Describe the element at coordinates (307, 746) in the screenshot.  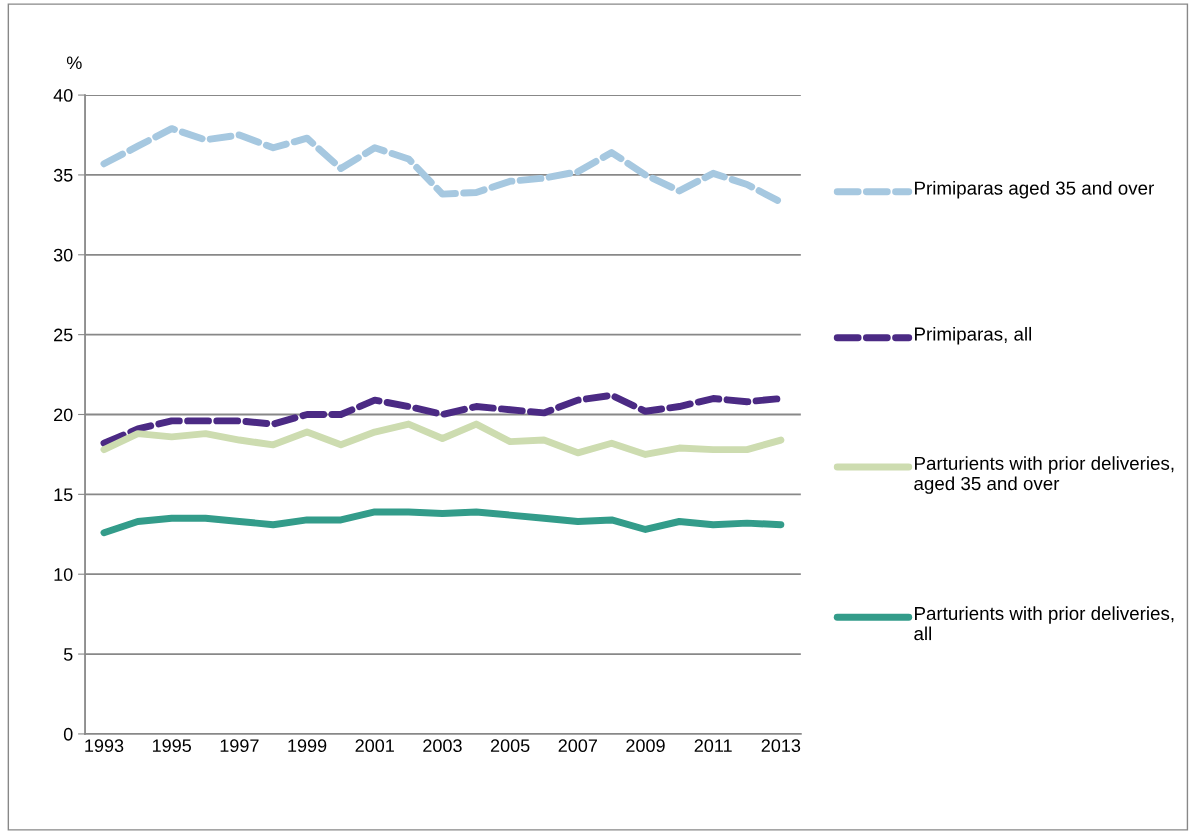
I see `x-tick-label: 1999` at that location.